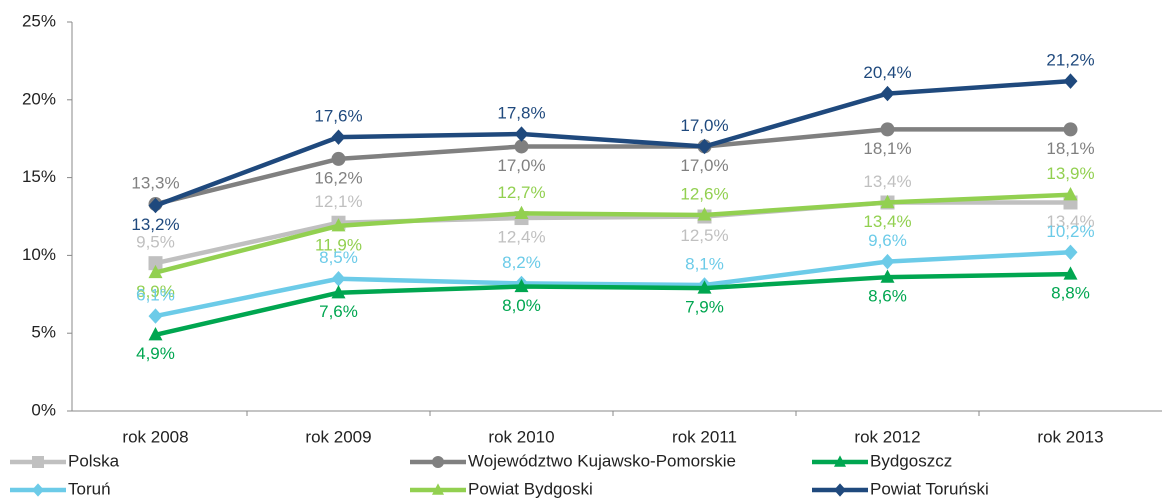 The width and height of the screenshot is (1172, 500). I want to click on data-label: 10,2%, so click(1070, 231).